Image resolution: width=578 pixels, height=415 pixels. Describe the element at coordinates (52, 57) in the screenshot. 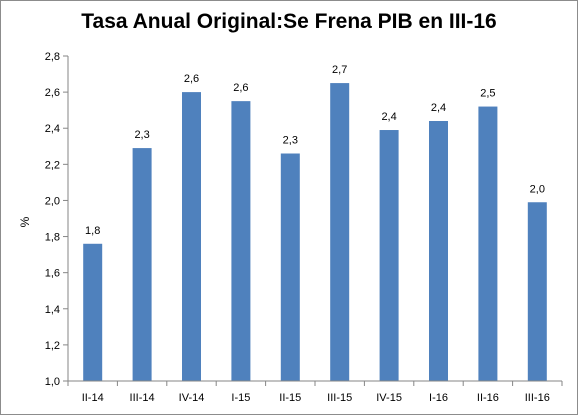

I see `y-tick-label: 2,8` at that location.